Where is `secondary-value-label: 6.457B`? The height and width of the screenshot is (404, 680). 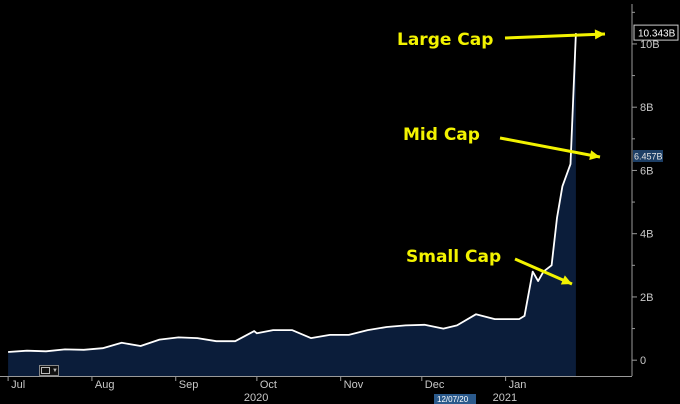 secondary-value-label: 6.457B is located at coordinates (648, 156).